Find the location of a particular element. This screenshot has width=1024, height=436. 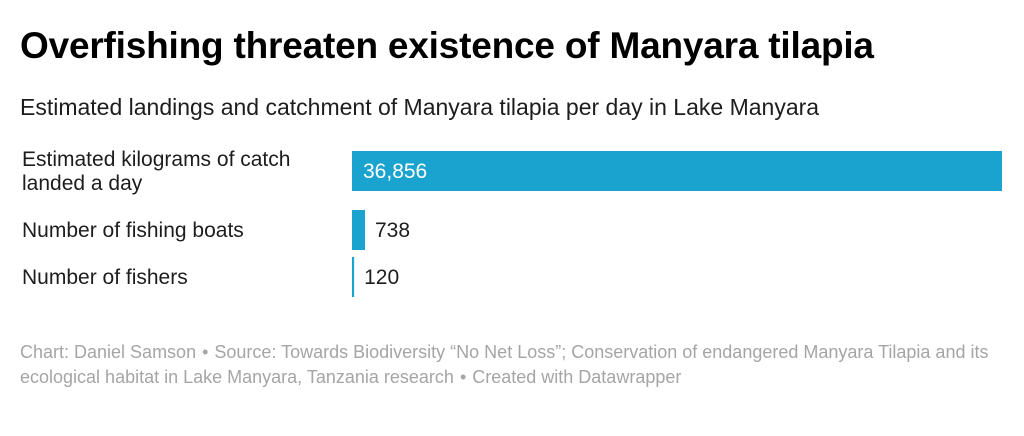

footer-credit: Chart: Daniel Samson is located at coordinates (108, 352).